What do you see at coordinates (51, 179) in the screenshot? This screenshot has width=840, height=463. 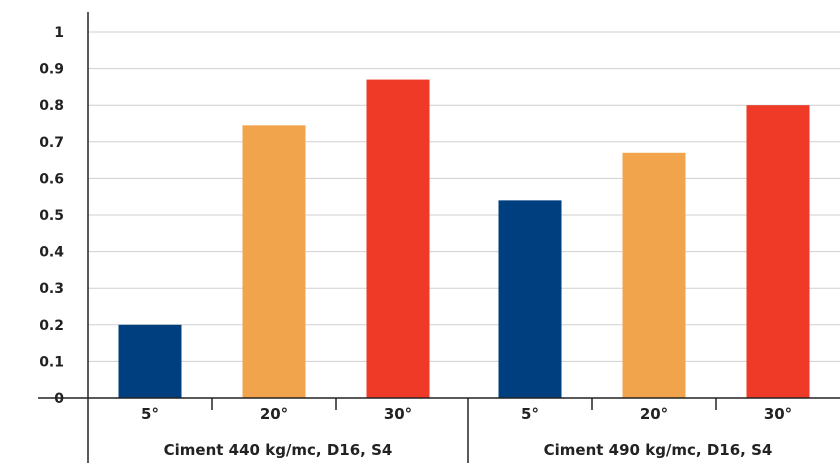 I see `y-tick-label: 0.6` at bounding box center [51, 179].